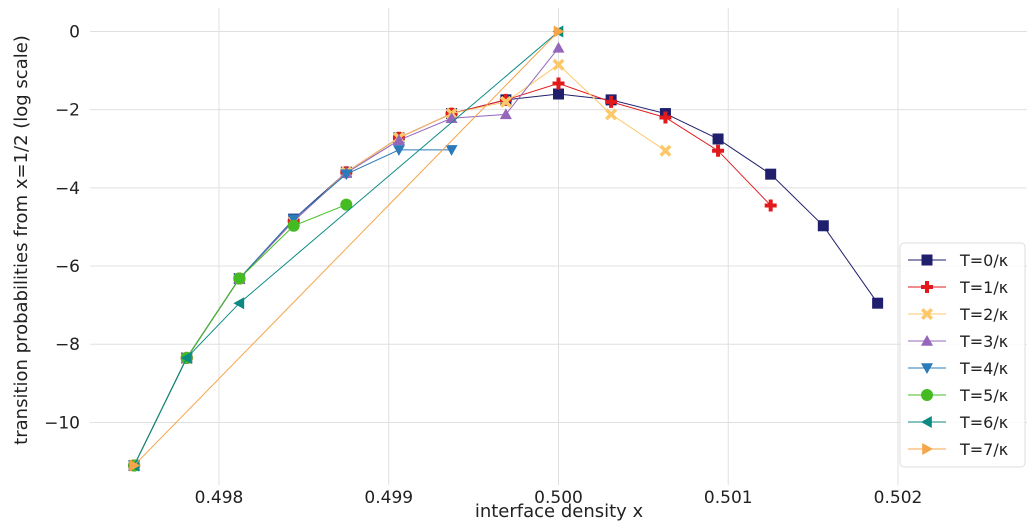  What do you see at coordinates (958, 260) in the screenshot?
I see `legend-entry: T=0/κ` at bounding box center [958, 260].